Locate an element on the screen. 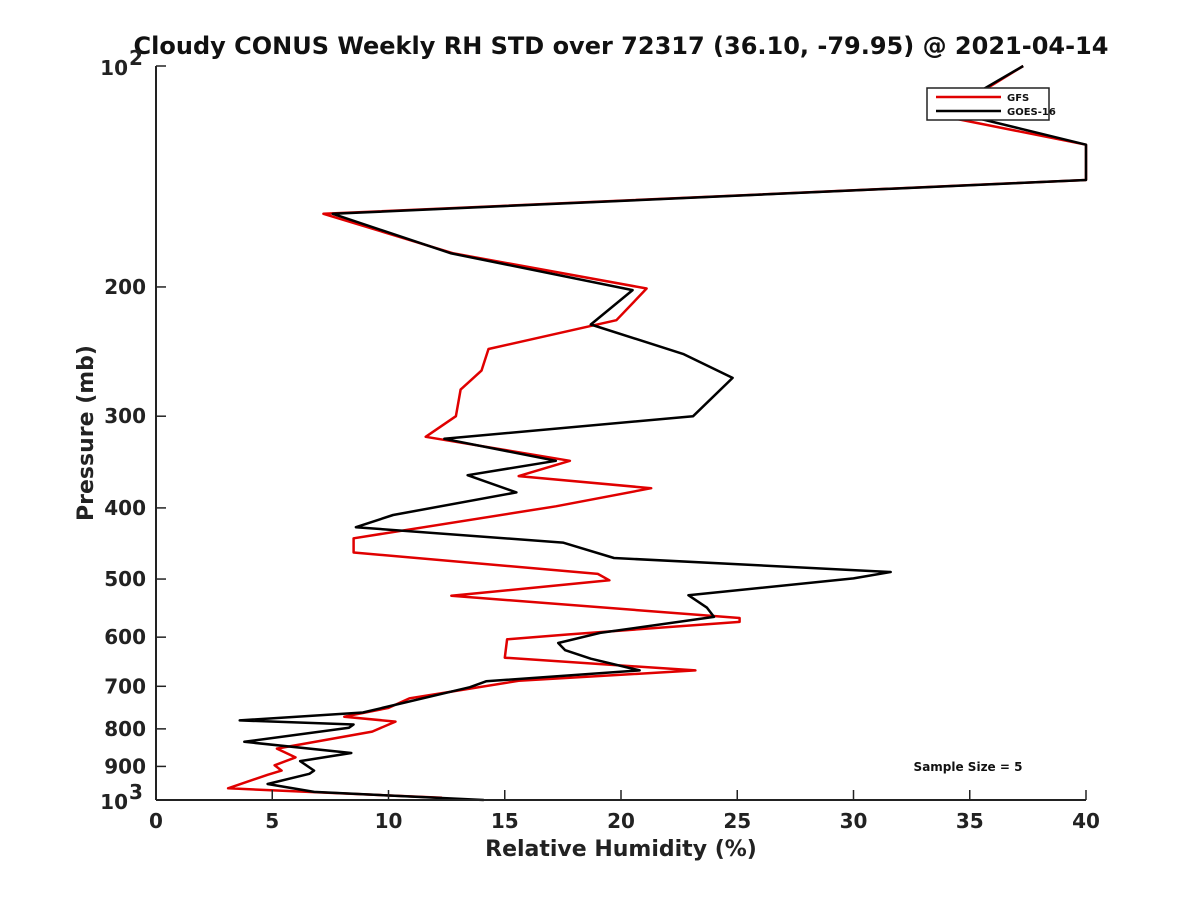 This screenshot has width=1200, height=900. x-ticks: 0 5 10 15 20 25 30 35 40 is located at coordinates (624, 811).